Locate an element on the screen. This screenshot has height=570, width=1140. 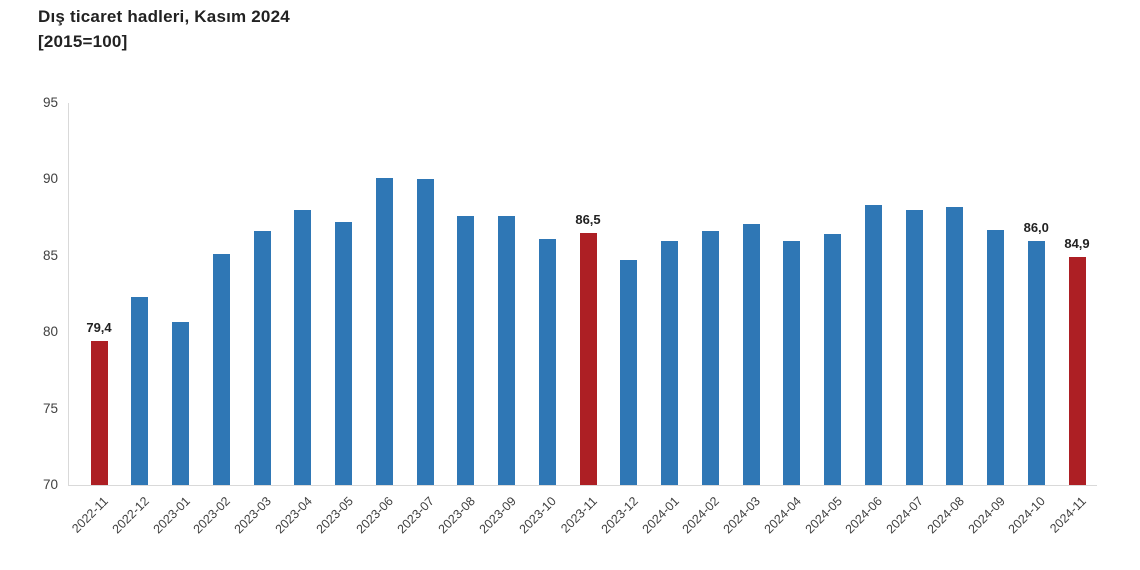
y-axis-tick-label: 85 is located at coordinates (50, 255).